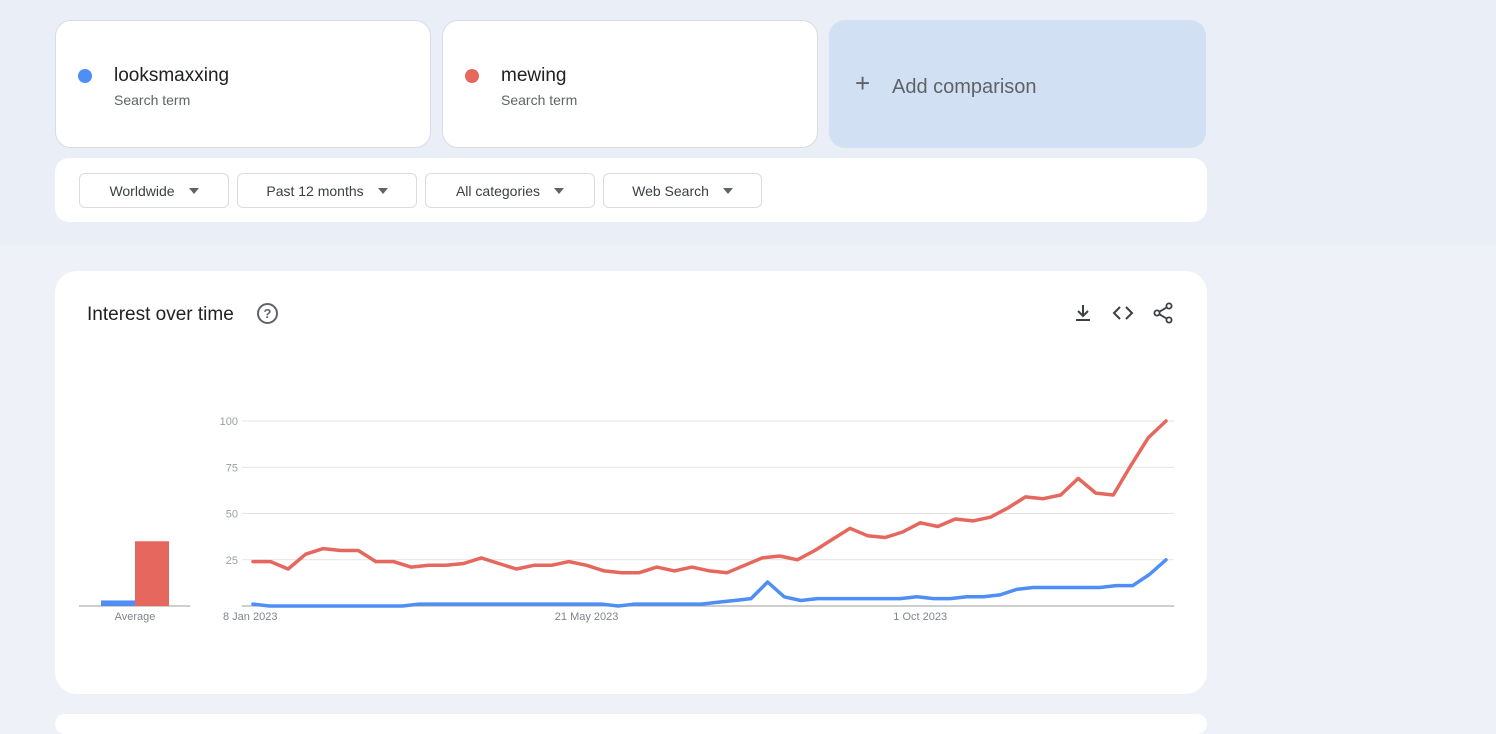 This screenshot has height=734, width=1496. What do you see at coordinates (1083, 313) in the screenshot?
I see `download-icon` at bounding box center [1083, 313].